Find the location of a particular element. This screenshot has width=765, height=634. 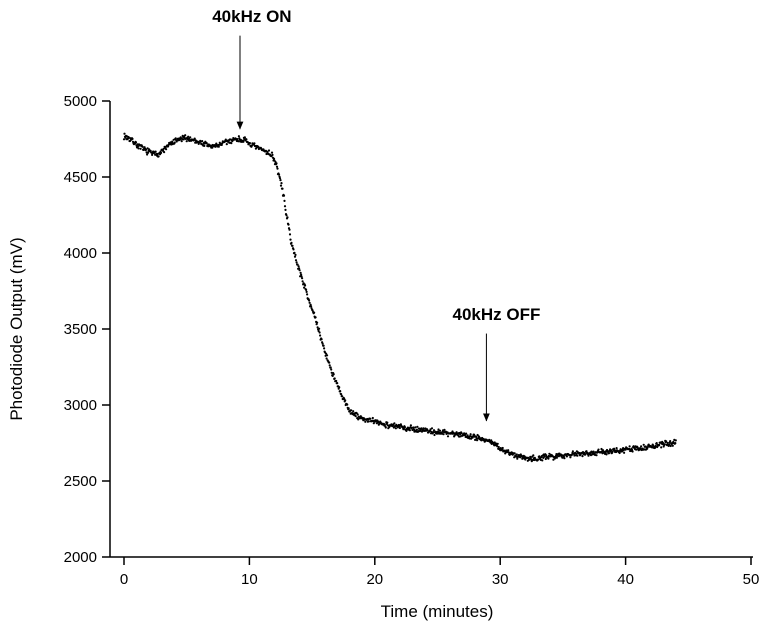

annotation-label: 40kHz ON is located at coordinates (251, 16).